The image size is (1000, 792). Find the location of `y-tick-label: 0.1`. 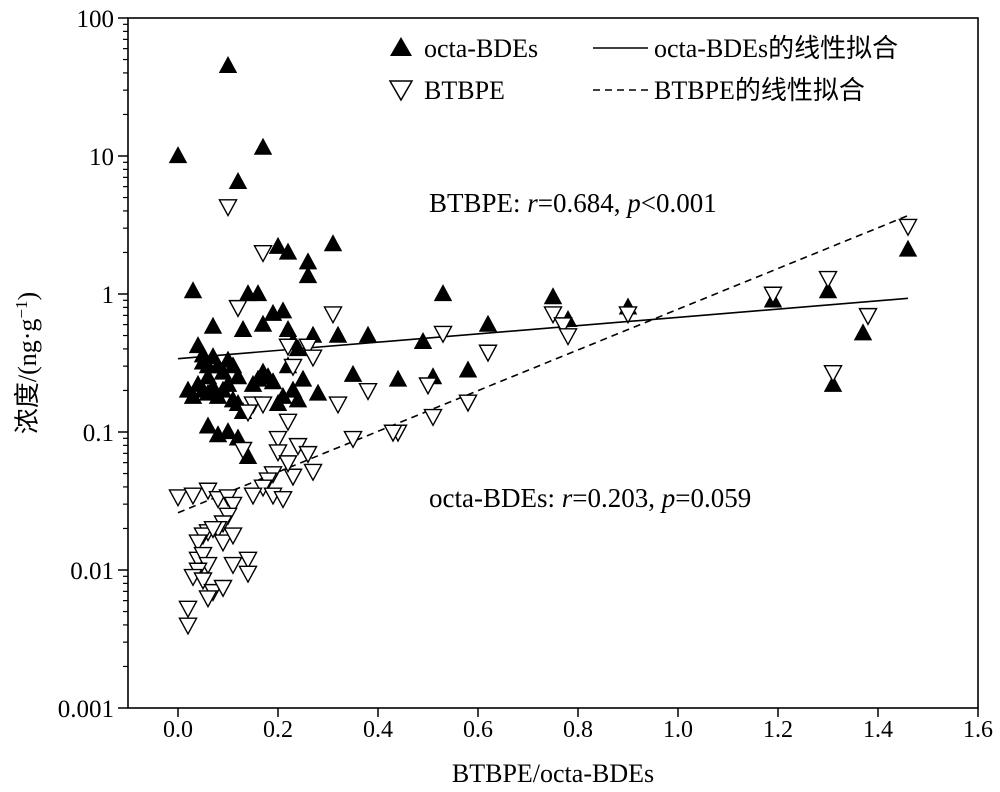

y-tick-label: 0.1 is located at coordinates (98, 433).